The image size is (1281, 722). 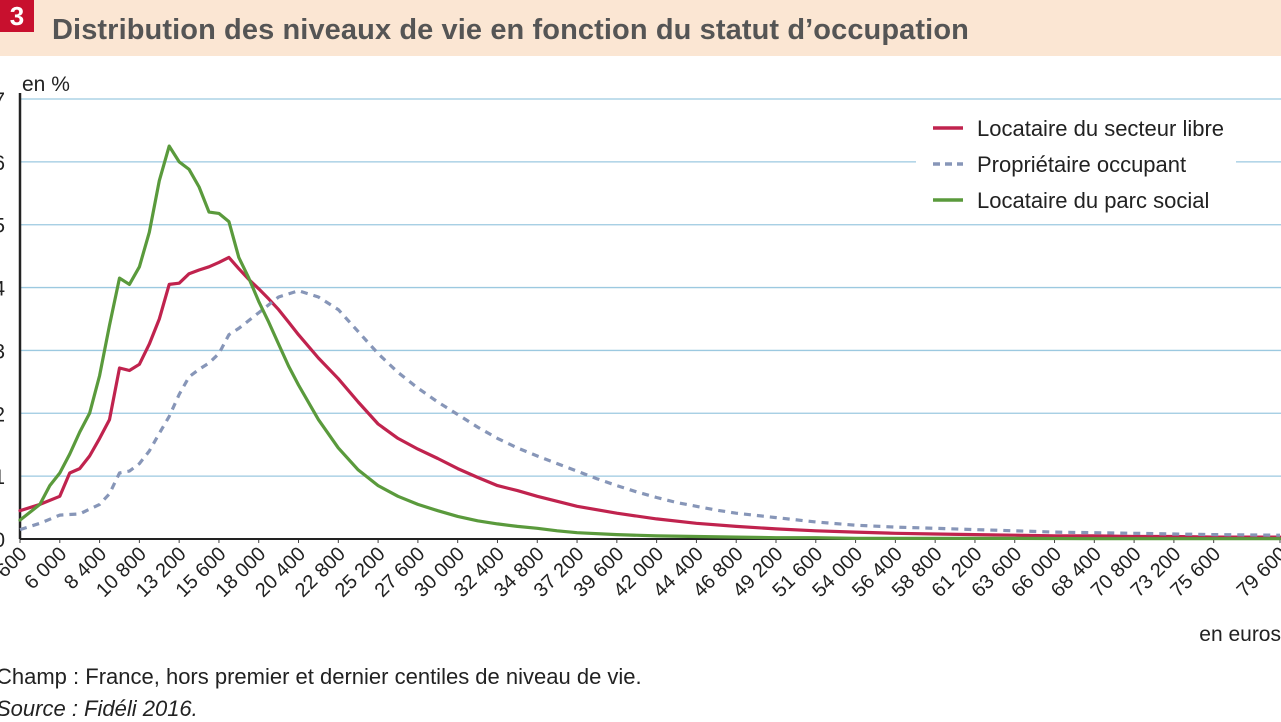 I want to click on y-tick-label: 5, so click(x=2, y=226).